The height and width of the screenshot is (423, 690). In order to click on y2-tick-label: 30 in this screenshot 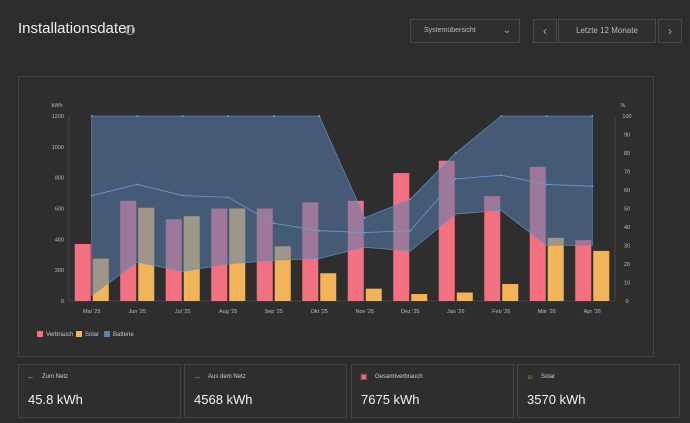, I will do `click(627, 247)`.